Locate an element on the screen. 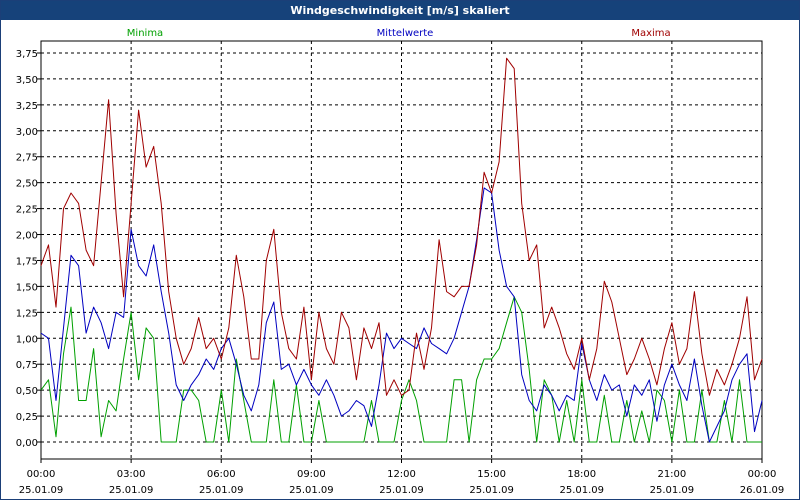  x-tick-time: 03:00 is located at coordinates (131, 474).